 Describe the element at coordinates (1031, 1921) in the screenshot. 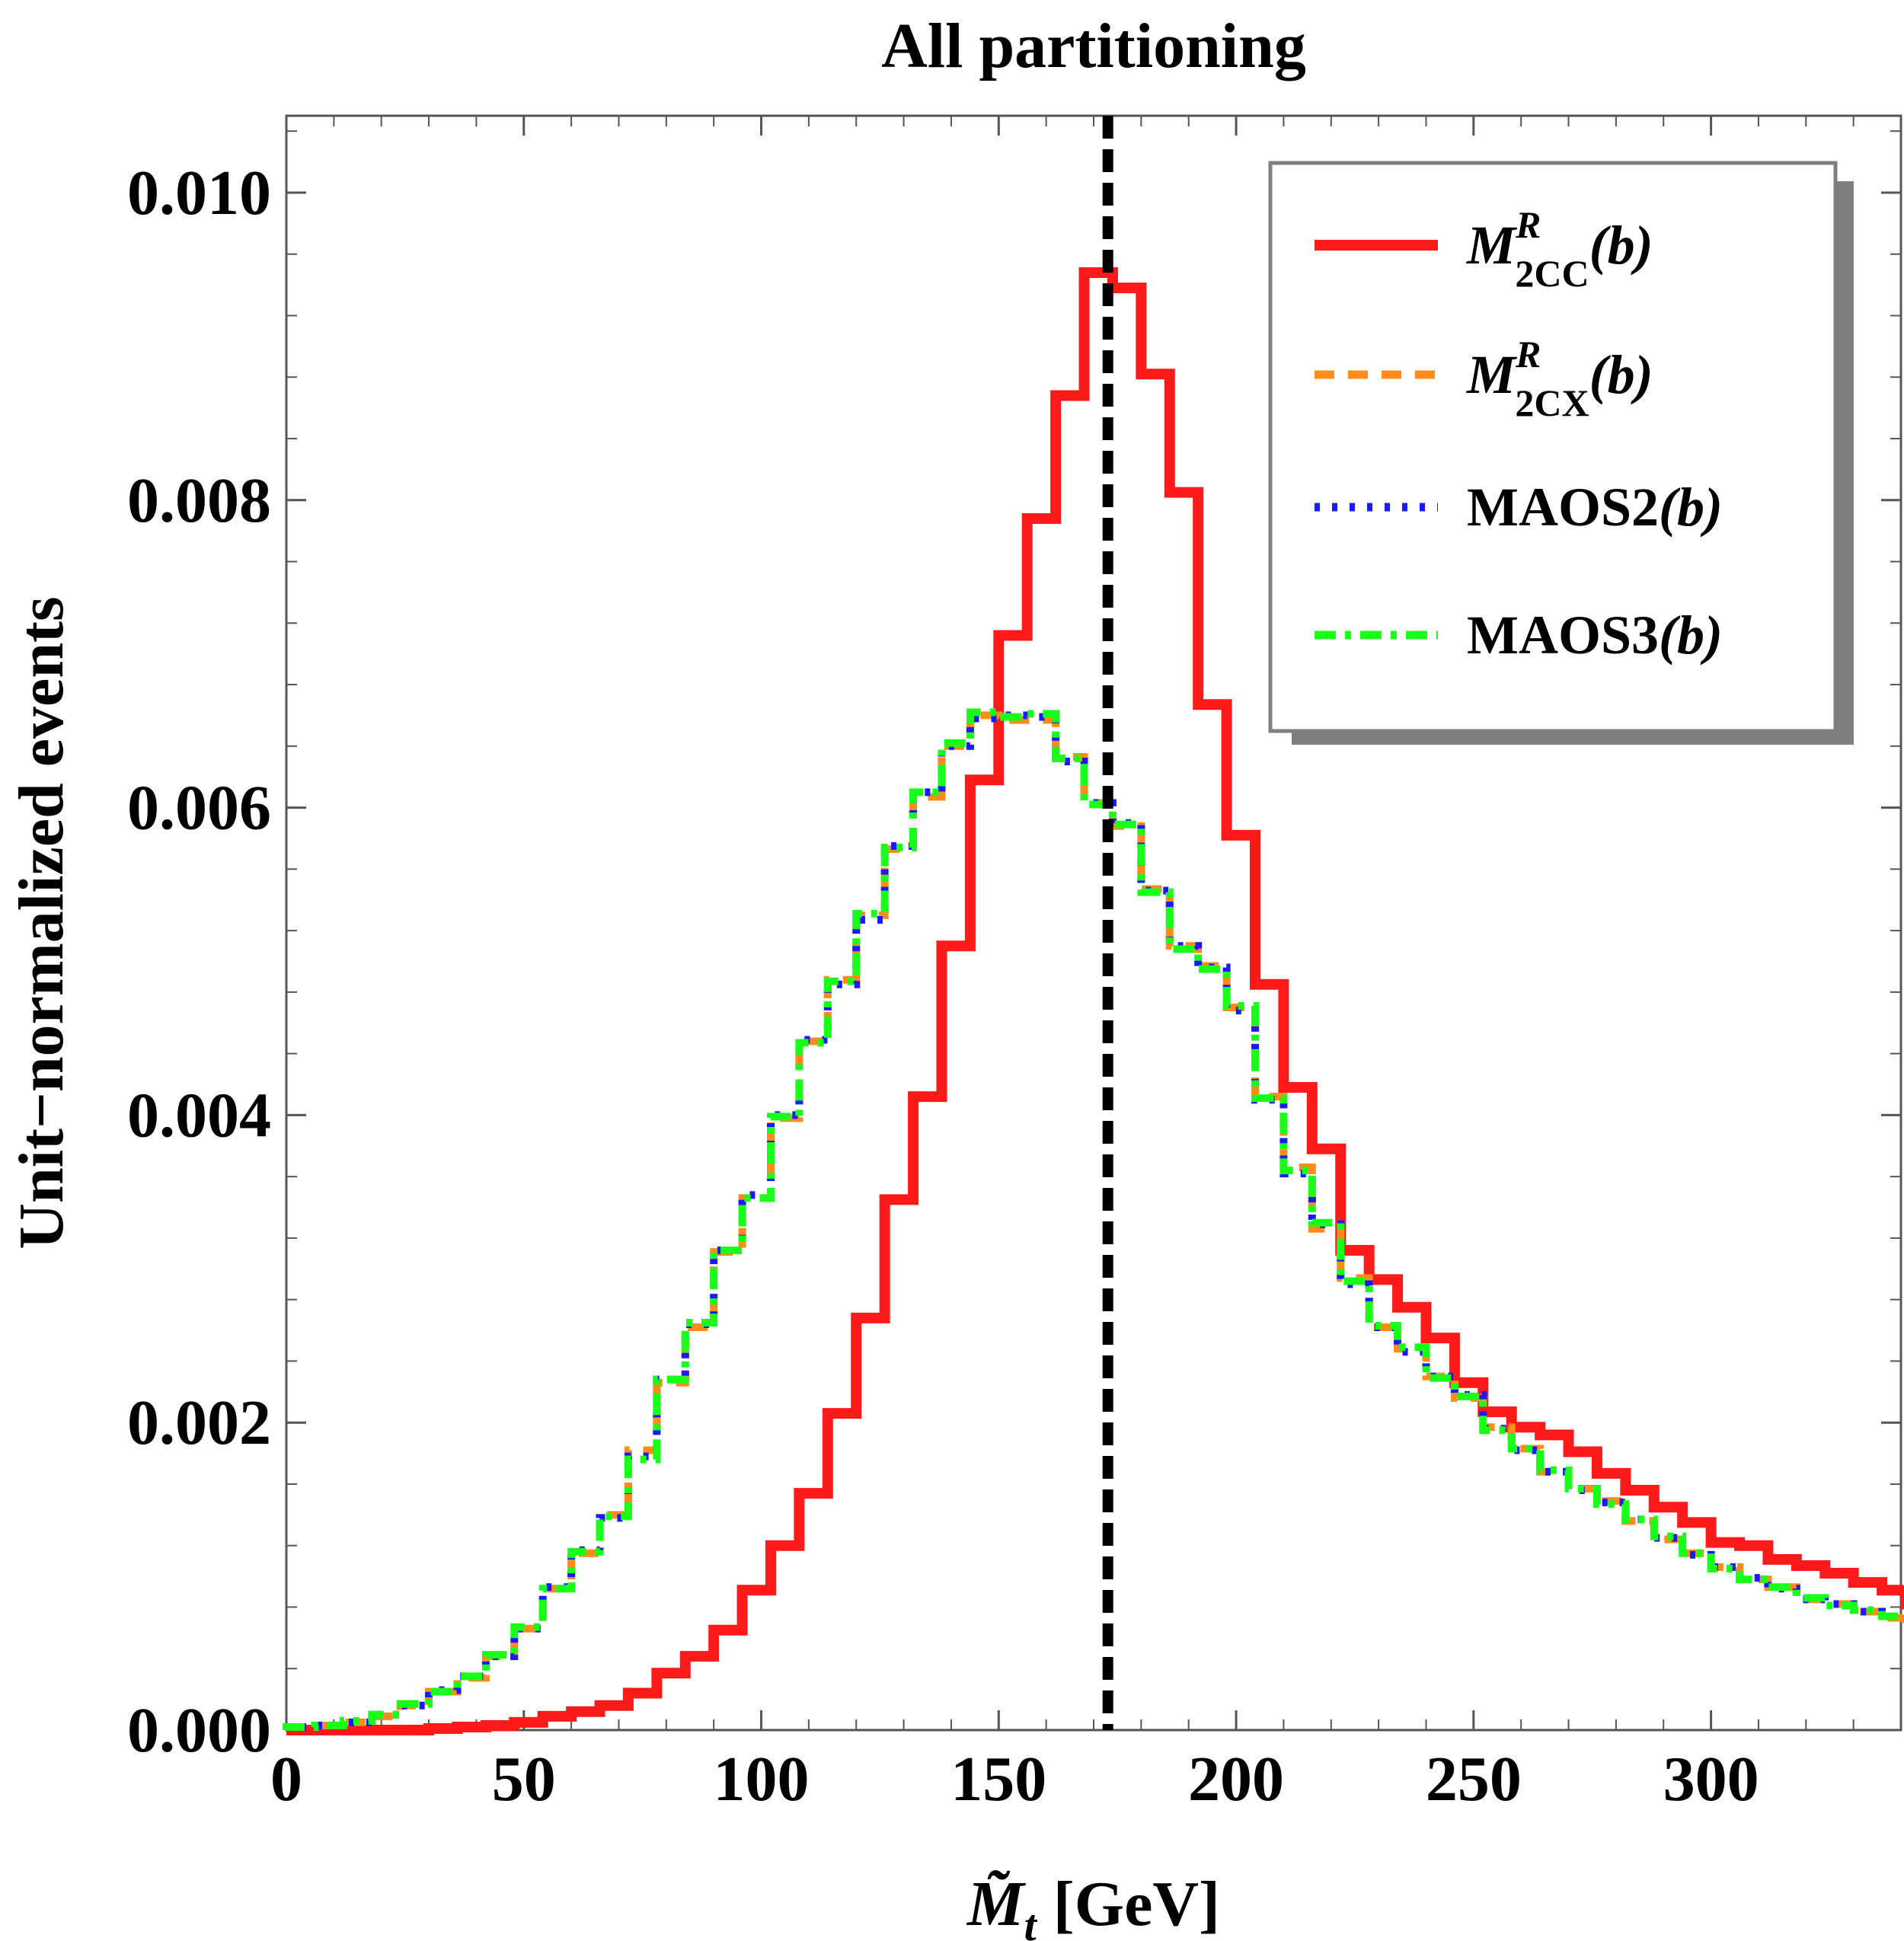

I see `x-axis-label-subscript: t` at that location.